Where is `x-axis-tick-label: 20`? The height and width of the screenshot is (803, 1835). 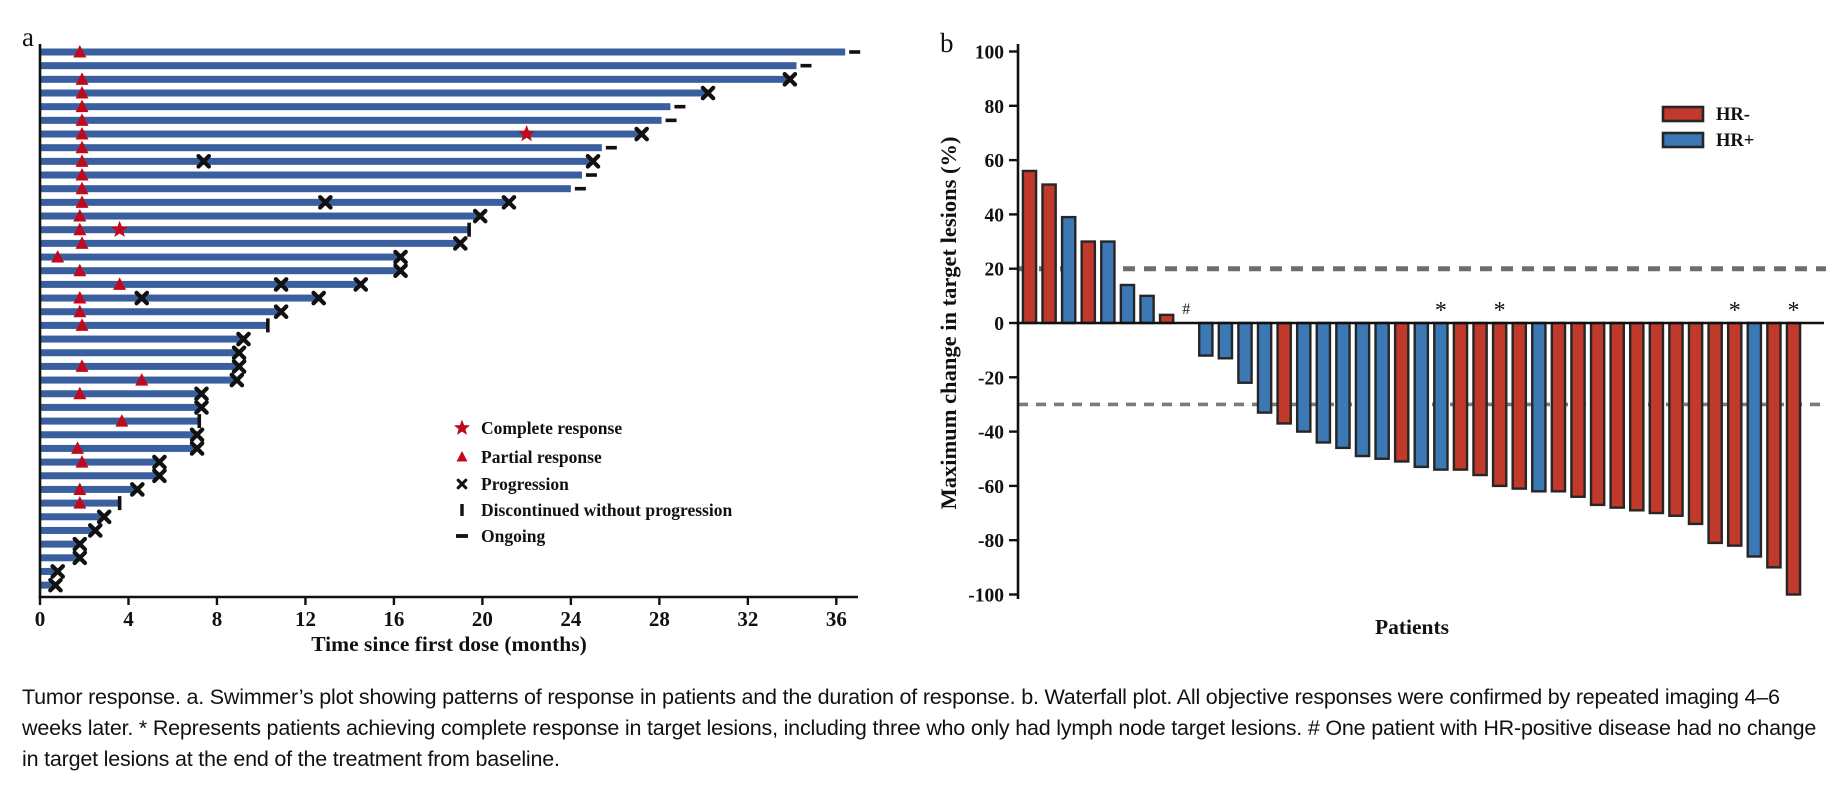
x-axis-tick-label: 20 is located at coordinates (482, 619).